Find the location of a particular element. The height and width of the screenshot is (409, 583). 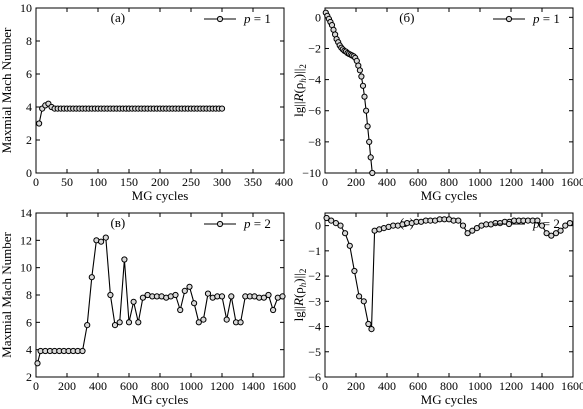

x-tick-label: 1000 is located at coordinates (480, 386).